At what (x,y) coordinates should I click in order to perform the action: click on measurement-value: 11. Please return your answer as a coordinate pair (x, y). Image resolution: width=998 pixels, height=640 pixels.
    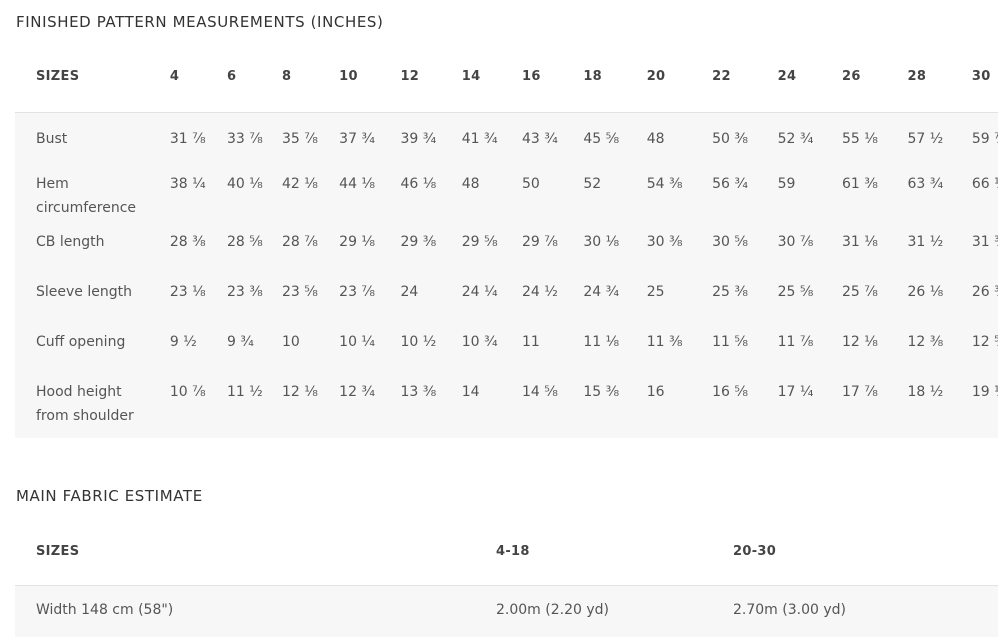
    Looking at the image, I should click on (531, 342).